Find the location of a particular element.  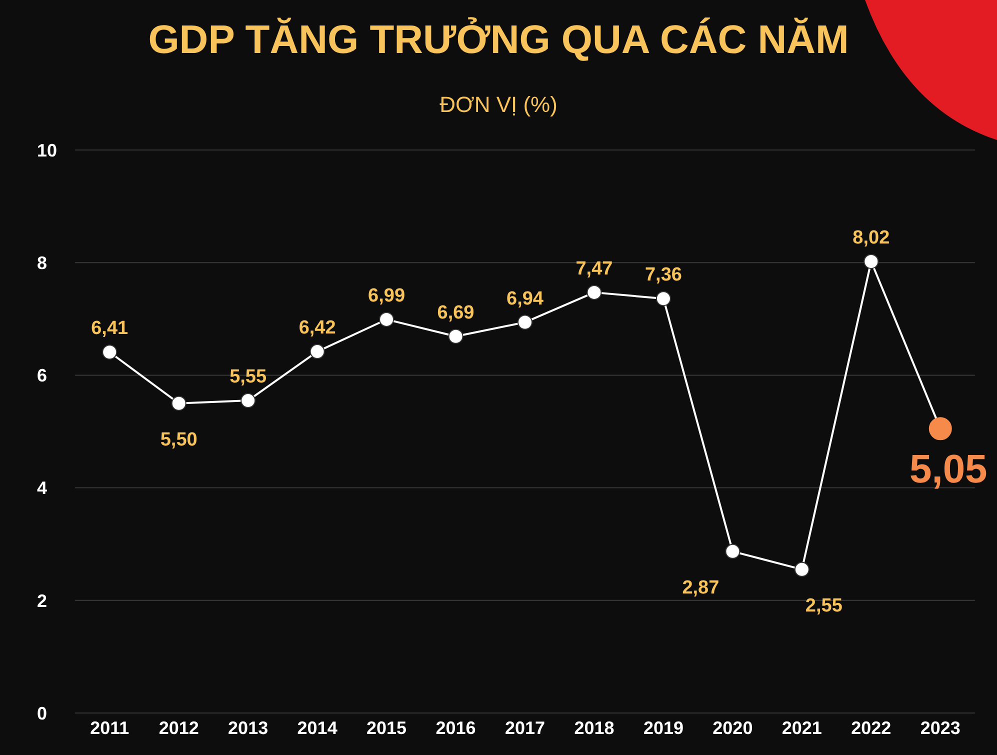

chart-subtitle: ĐƠN VỊ (%) is located at coordinates (498, 105).